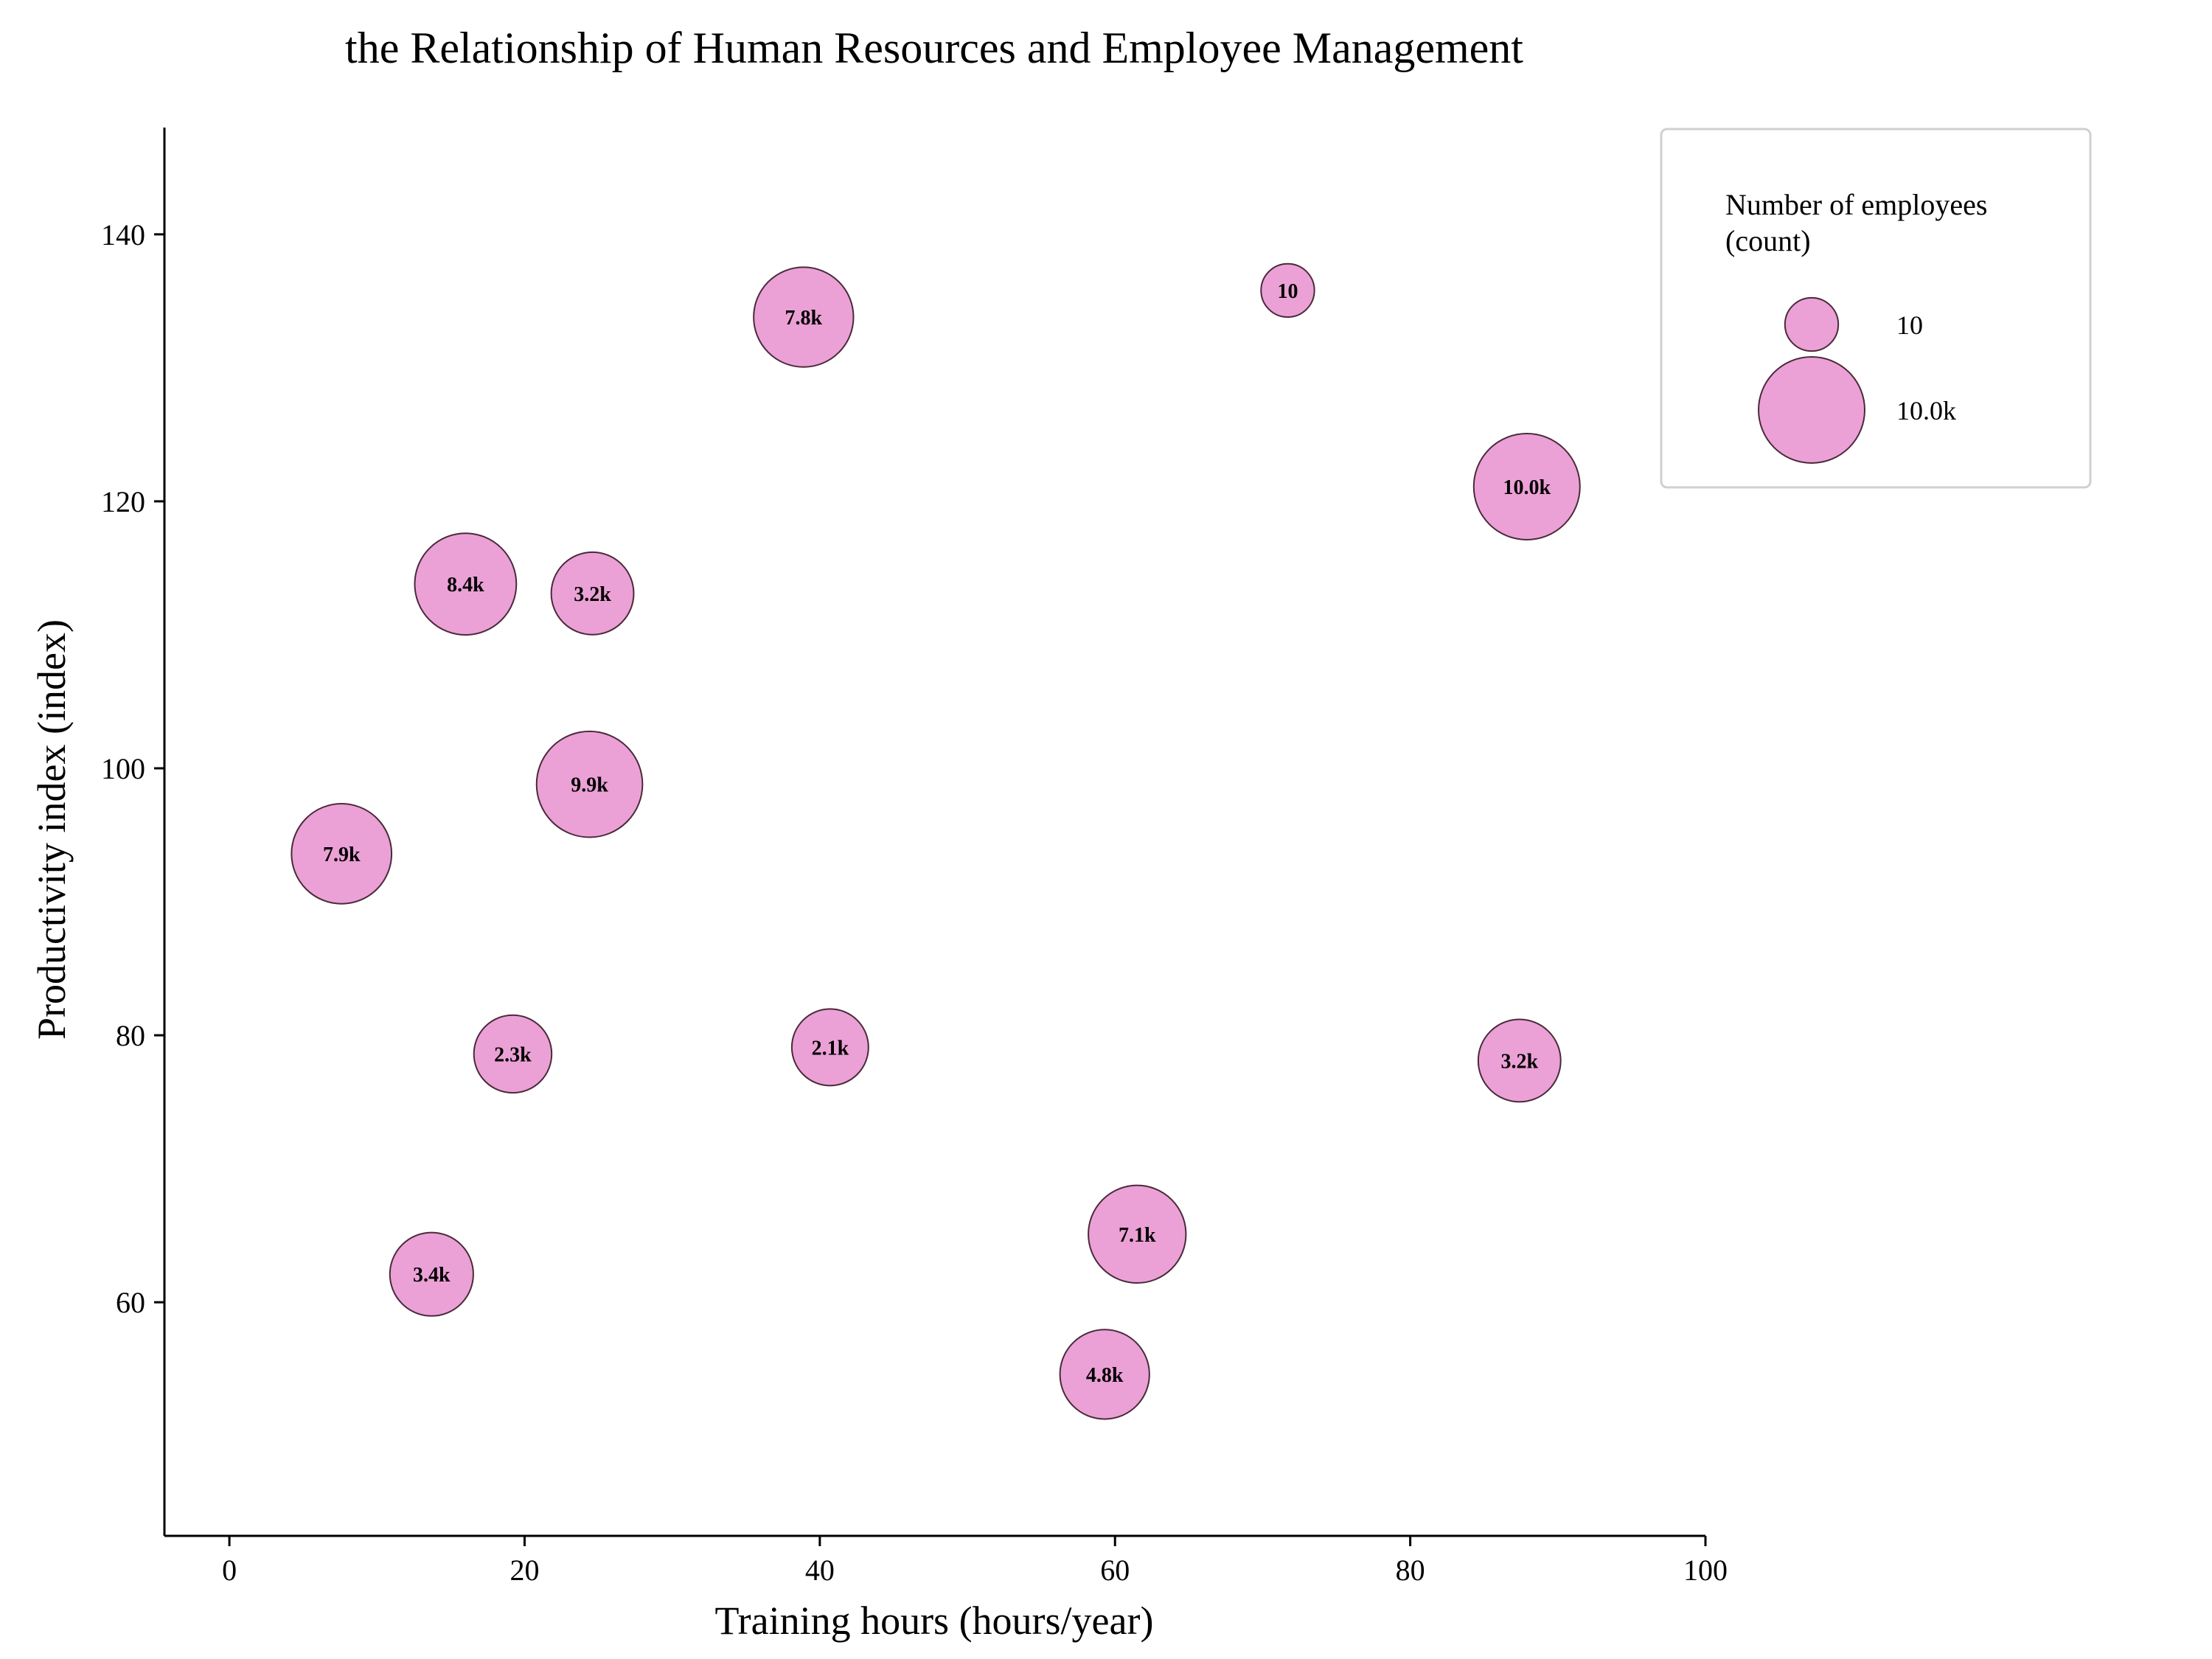  I want to click on y-tick-label: 100, so click(123, 768).